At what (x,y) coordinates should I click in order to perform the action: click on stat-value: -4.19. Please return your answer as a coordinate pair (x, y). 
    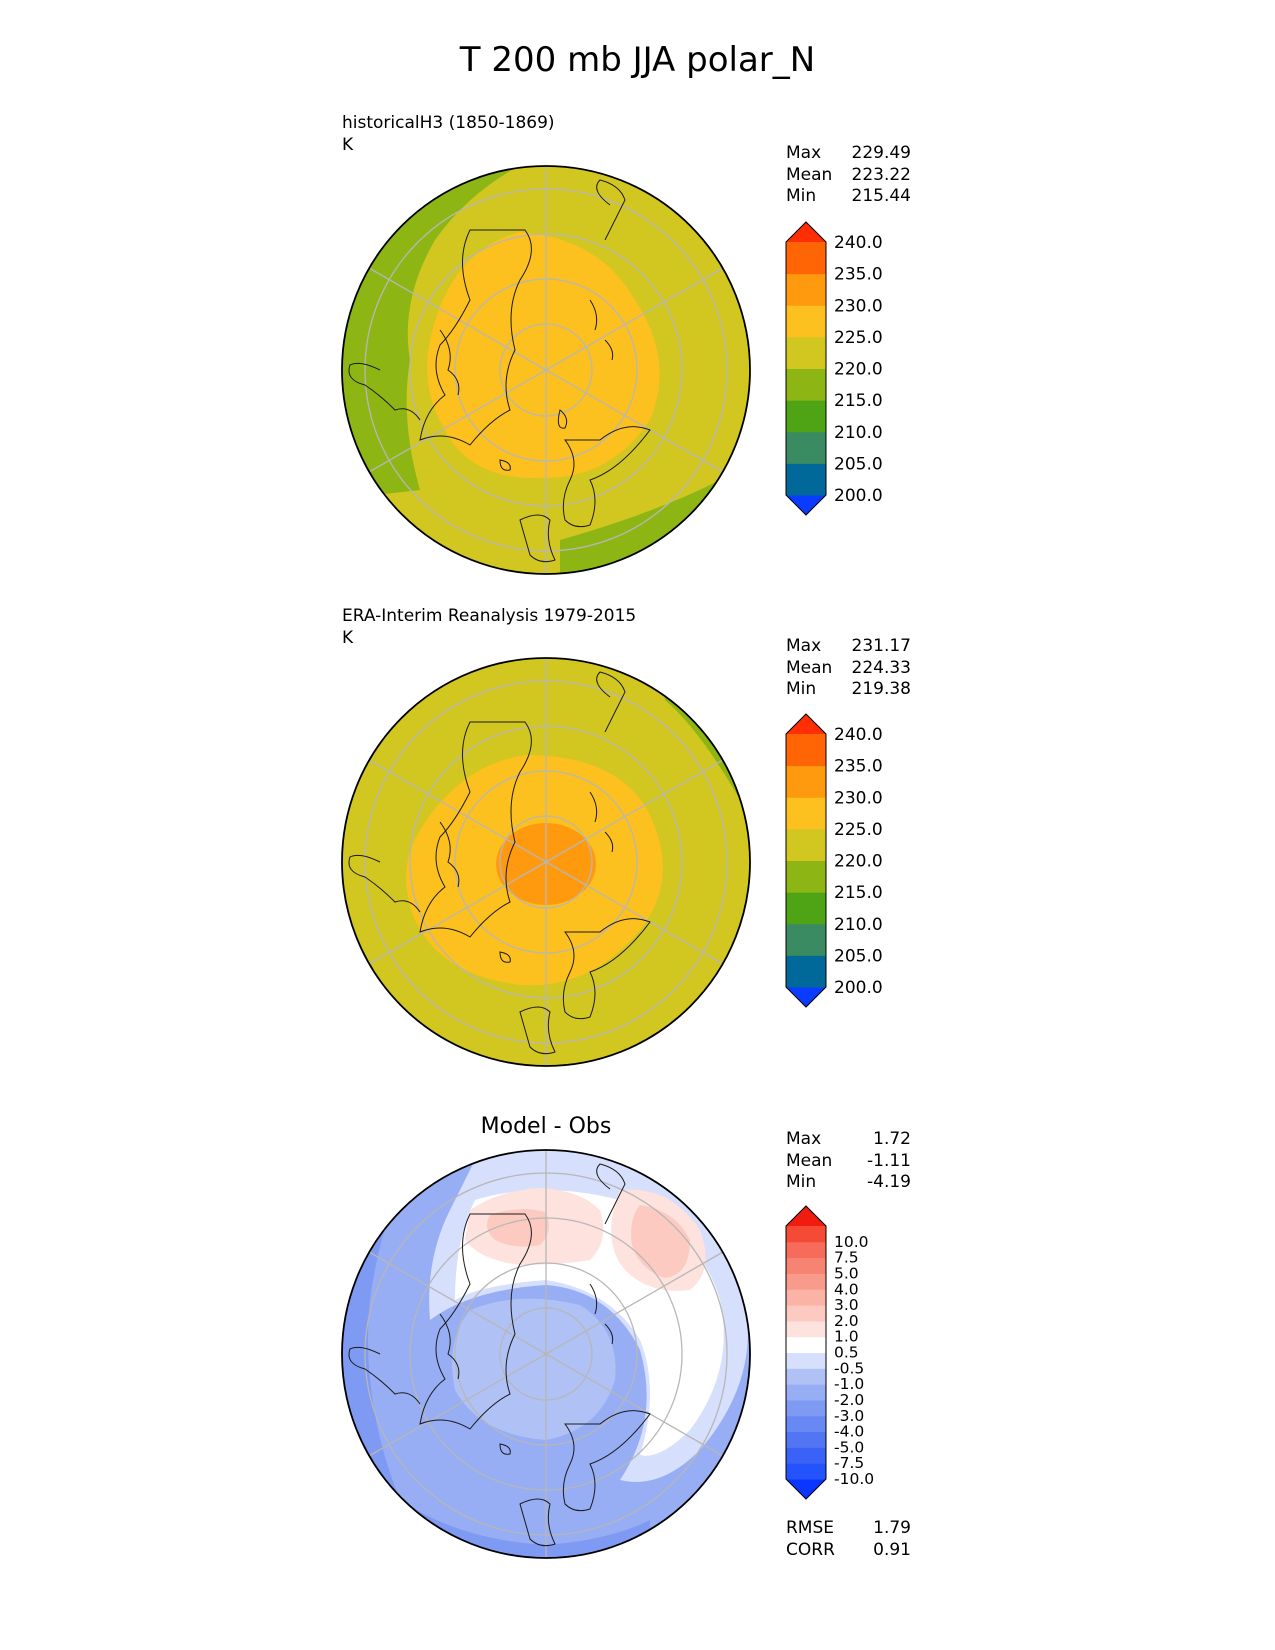
    Looking at the image, I should click on (889, 1182).